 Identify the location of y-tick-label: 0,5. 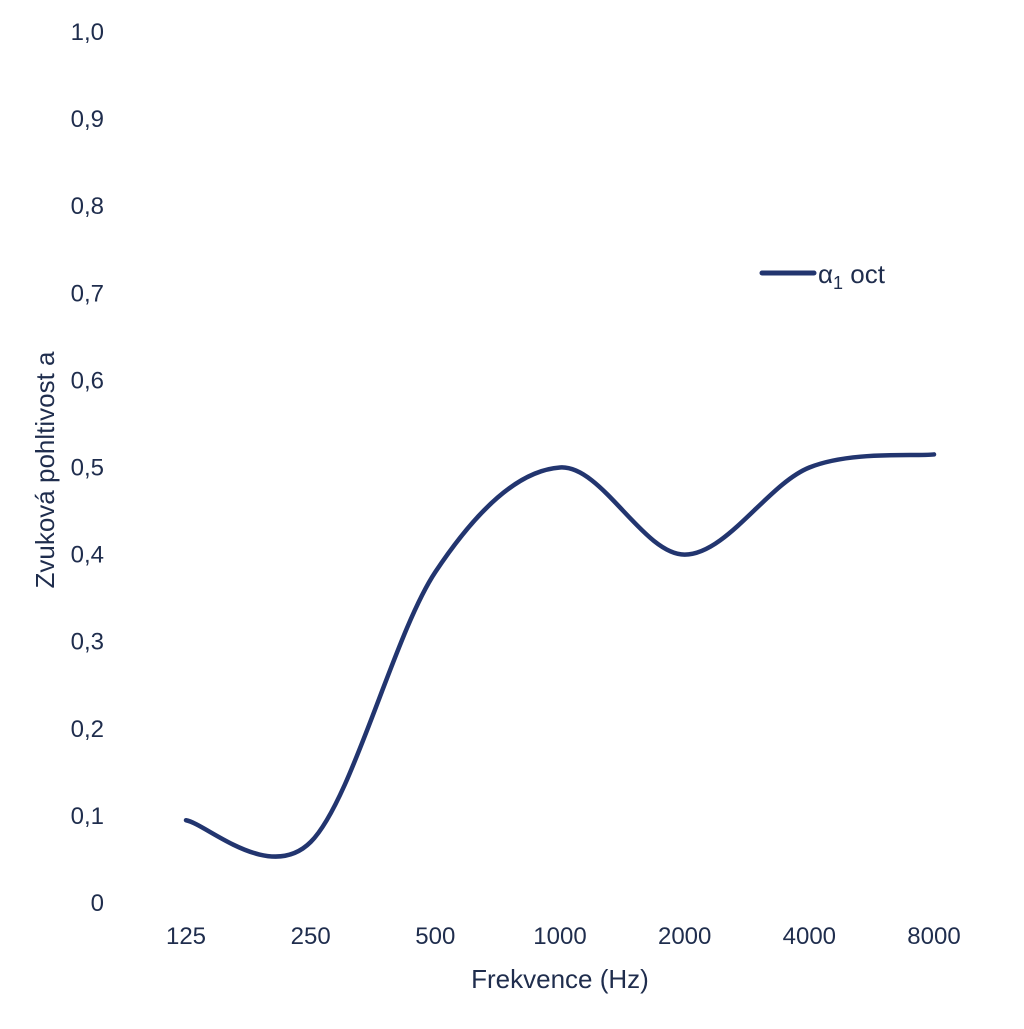
(87, 468).